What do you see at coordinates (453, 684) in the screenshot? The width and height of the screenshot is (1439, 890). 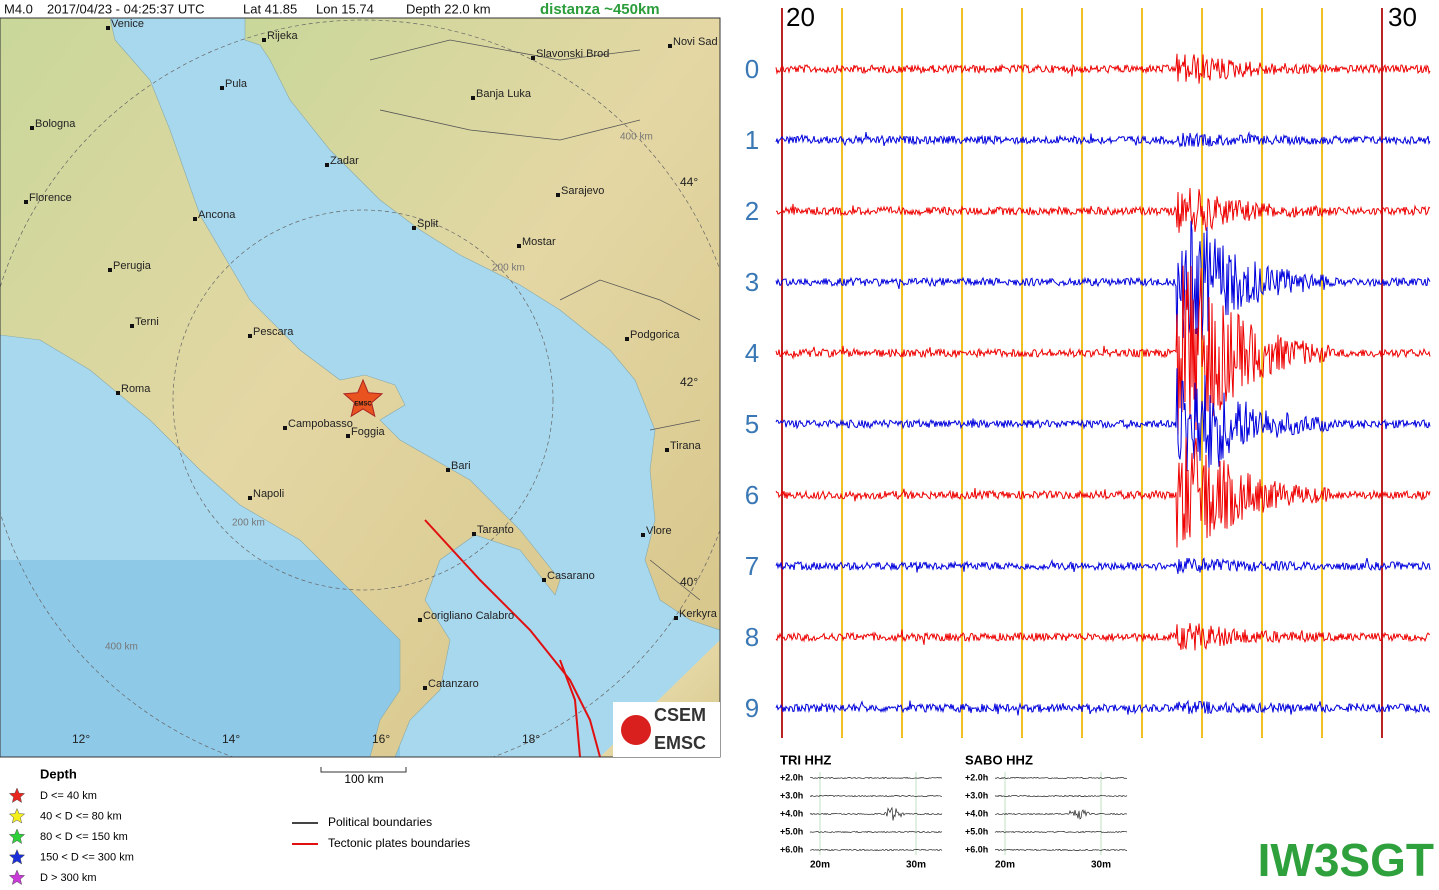 I see `city-label: Catanzaro` at bounding box center [453, 684].